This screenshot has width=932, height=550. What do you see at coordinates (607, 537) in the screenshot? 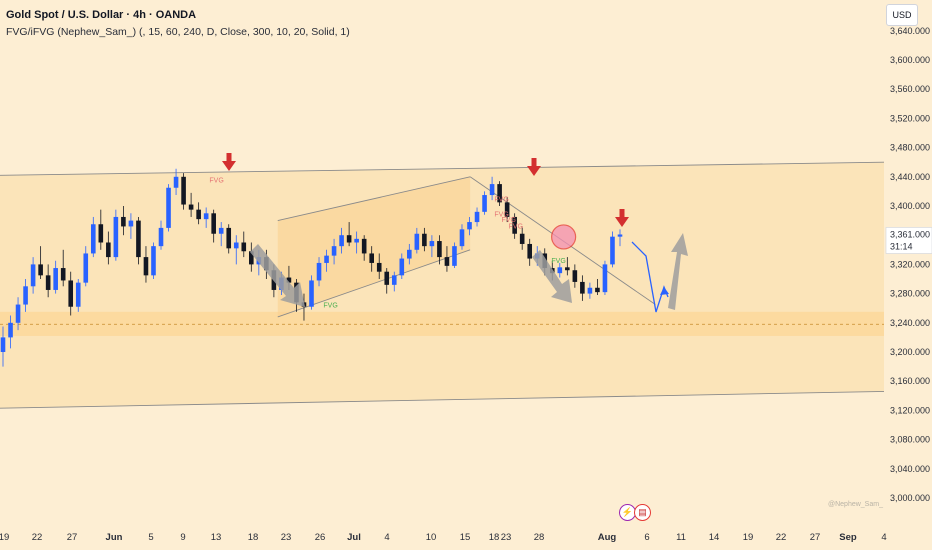
I see `x-tick-label: Aug` at bounding box center [607, 537].